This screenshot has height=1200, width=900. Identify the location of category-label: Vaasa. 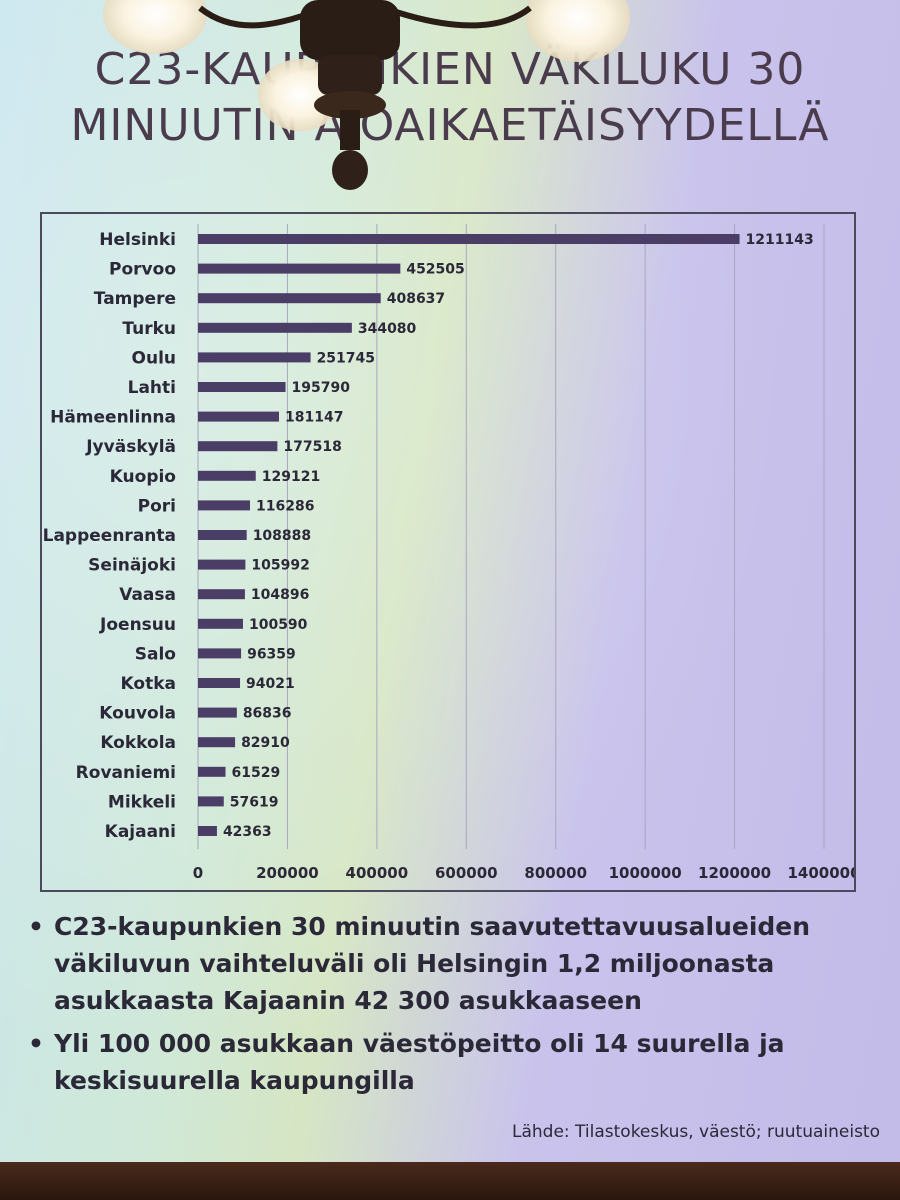
(147, 595).